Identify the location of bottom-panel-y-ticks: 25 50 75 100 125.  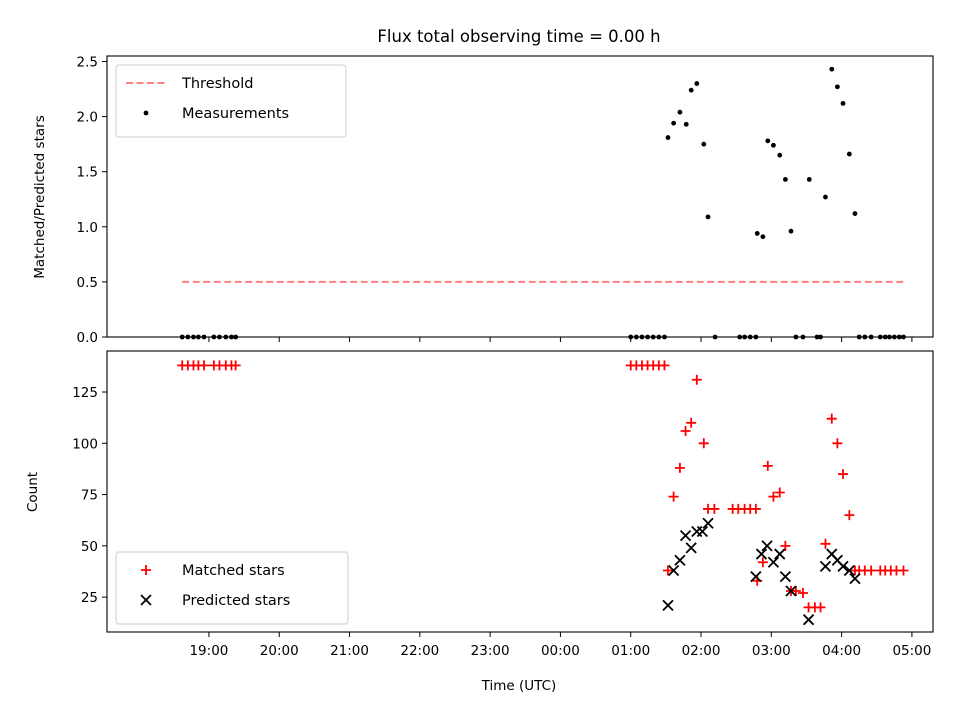
(89, 495).